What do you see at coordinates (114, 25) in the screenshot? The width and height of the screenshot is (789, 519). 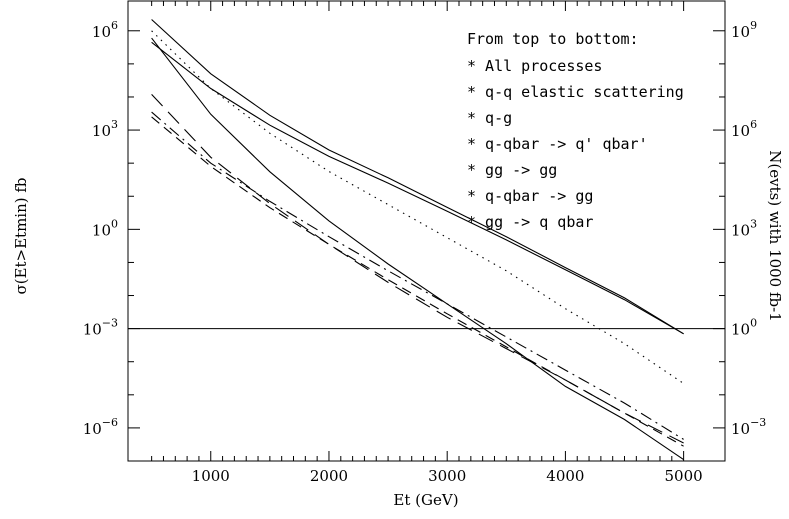 I see `y-tick-label-exponent: 6` at bounding box center [114, 25].